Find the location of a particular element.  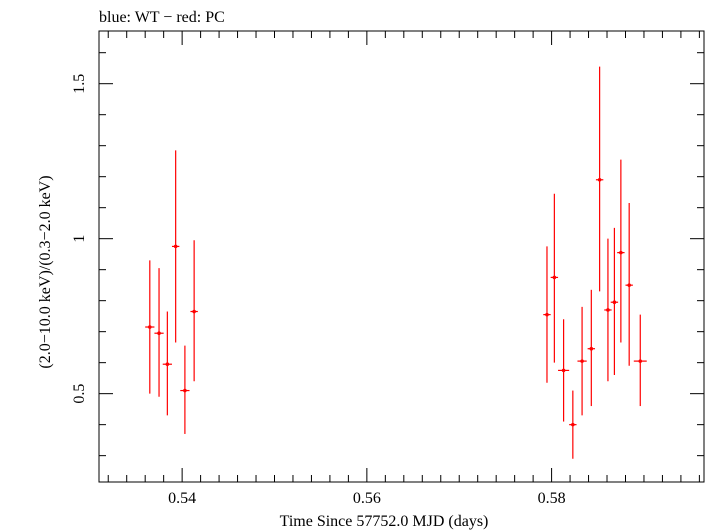

x-tick-label: 0.54 is located at coordinates (182, 498).